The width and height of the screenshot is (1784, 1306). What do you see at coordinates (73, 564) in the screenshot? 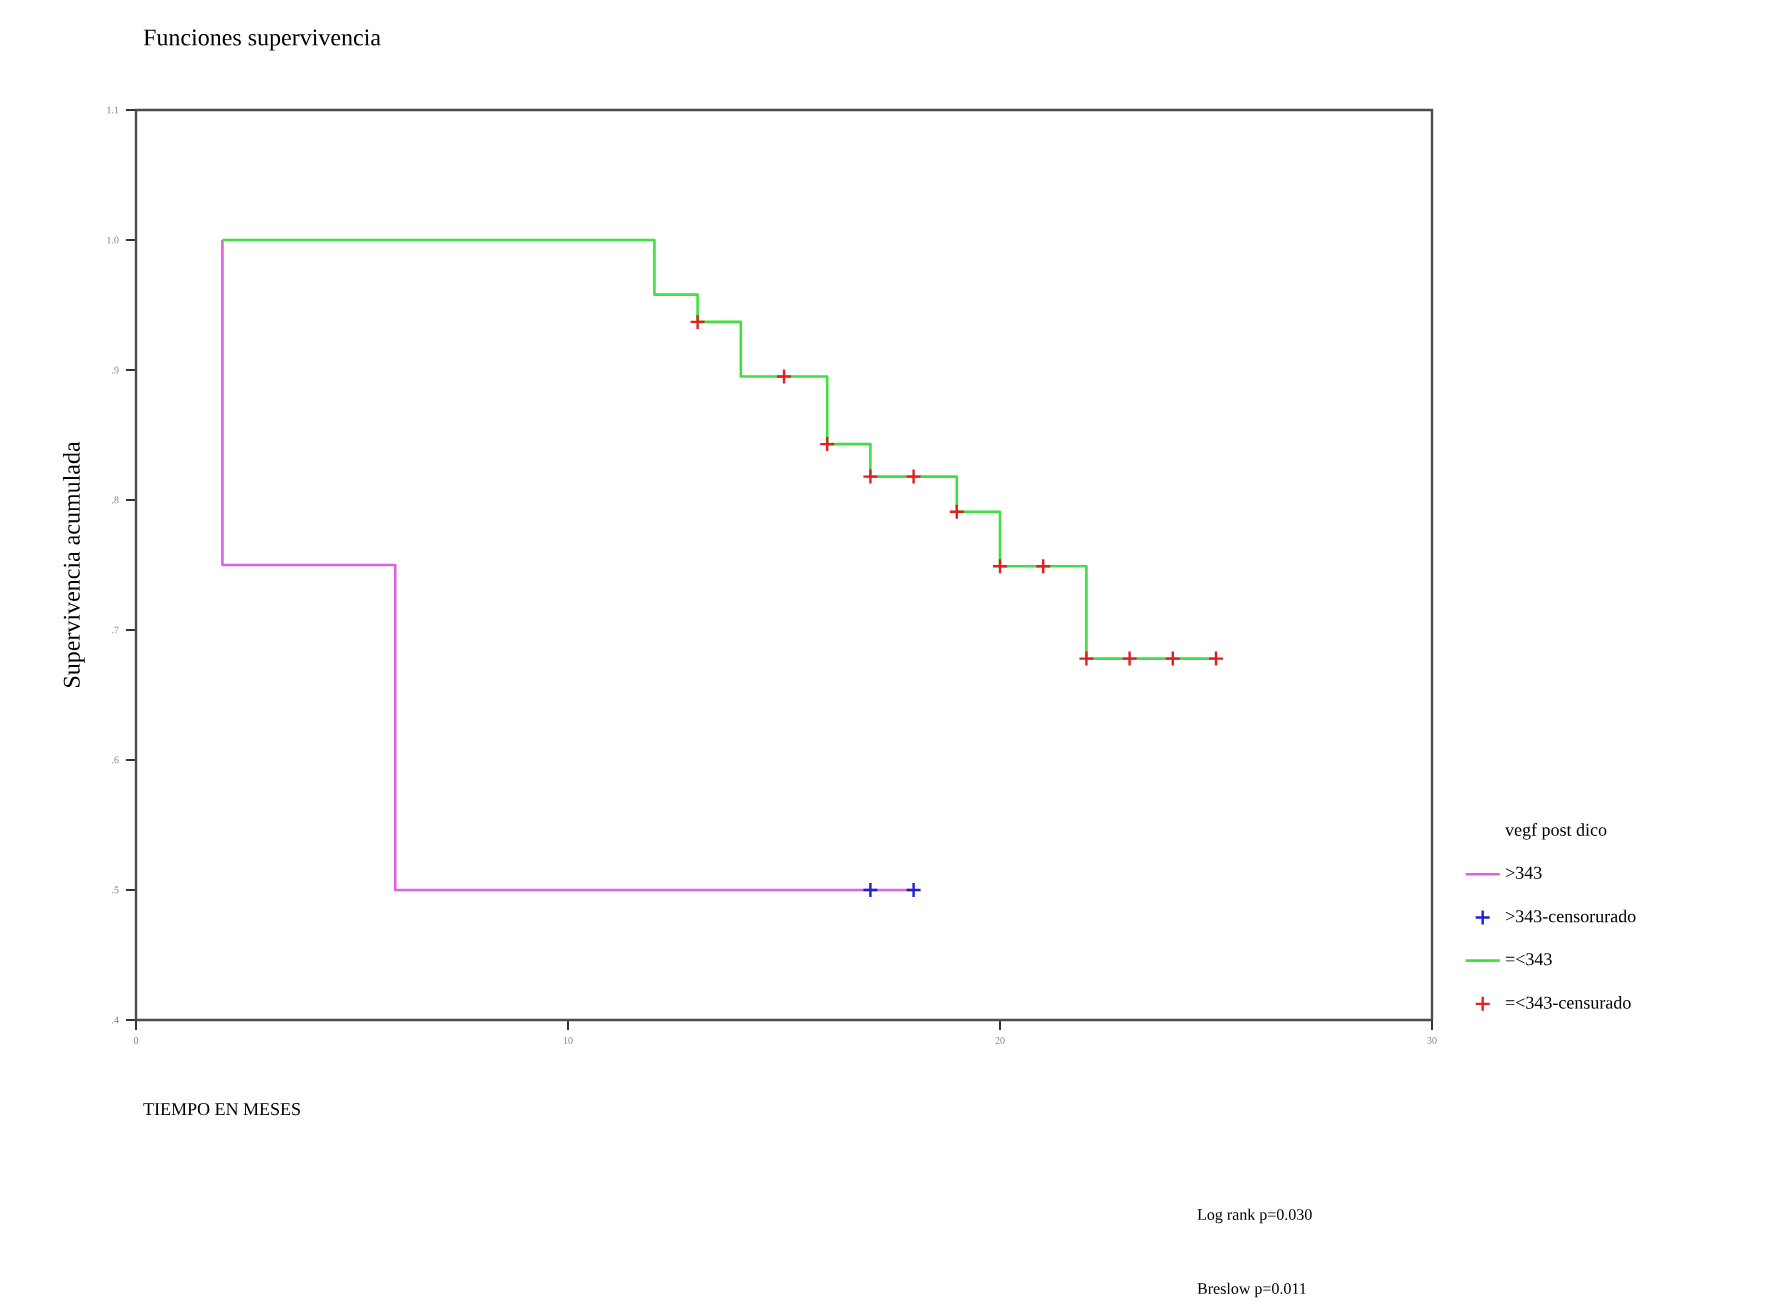
I see `y-axis-title: Supervivencia acumulada` at bounding box center [73, 564].